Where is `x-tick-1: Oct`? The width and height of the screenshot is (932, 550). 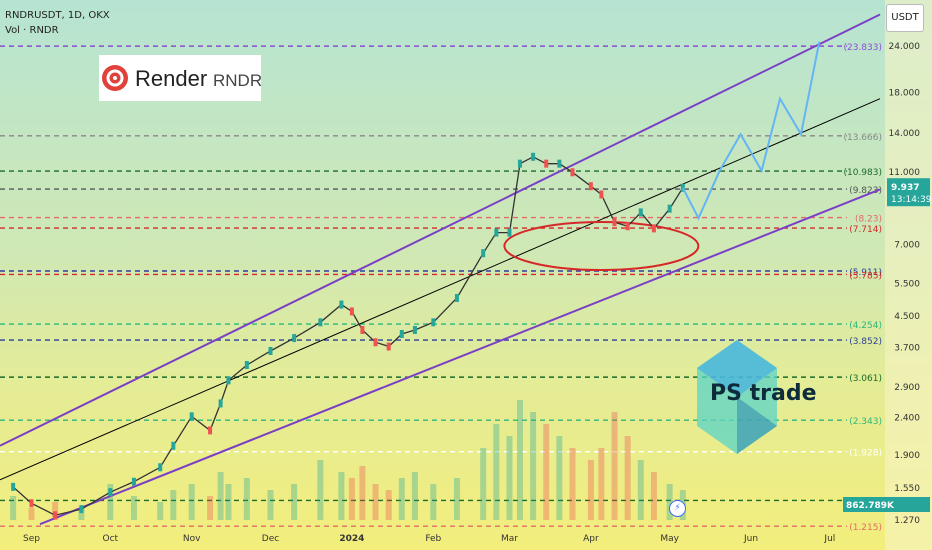
x-tick-1: Oct is located at coordinates (111, 539).